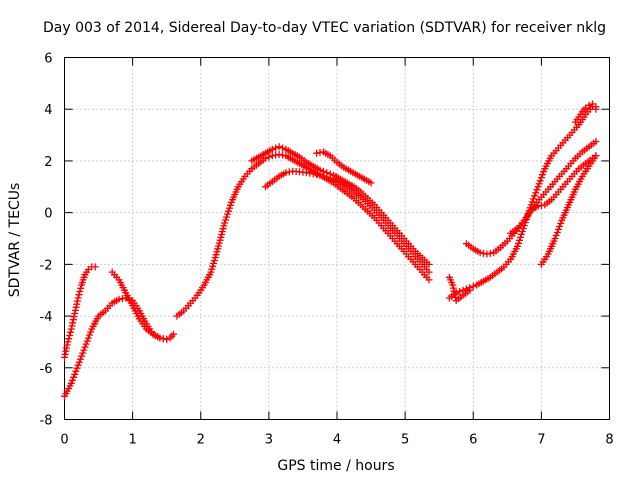  Describe the element at coordinates (269, 440) in the screenshot. I see `x-tick-label: 3` at that location.